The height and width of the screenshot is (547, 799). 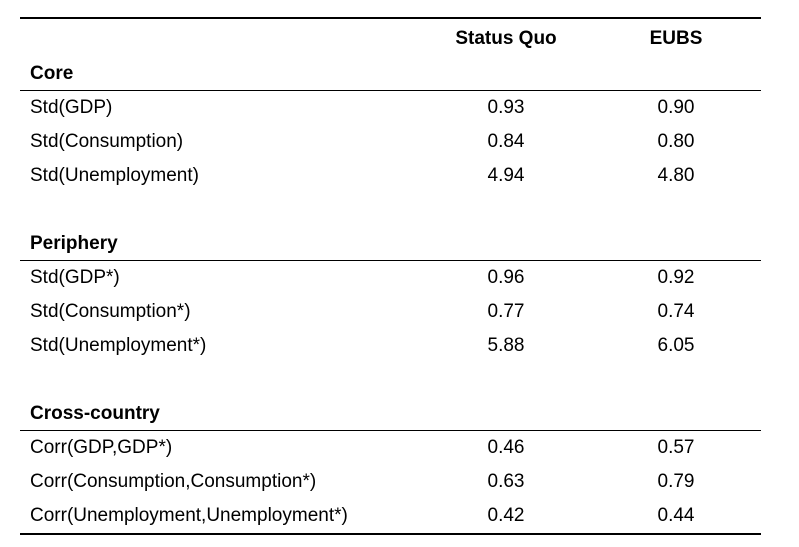 What do you see at coordinates (74, 243) in the screenshot?
I see `section-title: Periphery` at bounding box center [74, 243].